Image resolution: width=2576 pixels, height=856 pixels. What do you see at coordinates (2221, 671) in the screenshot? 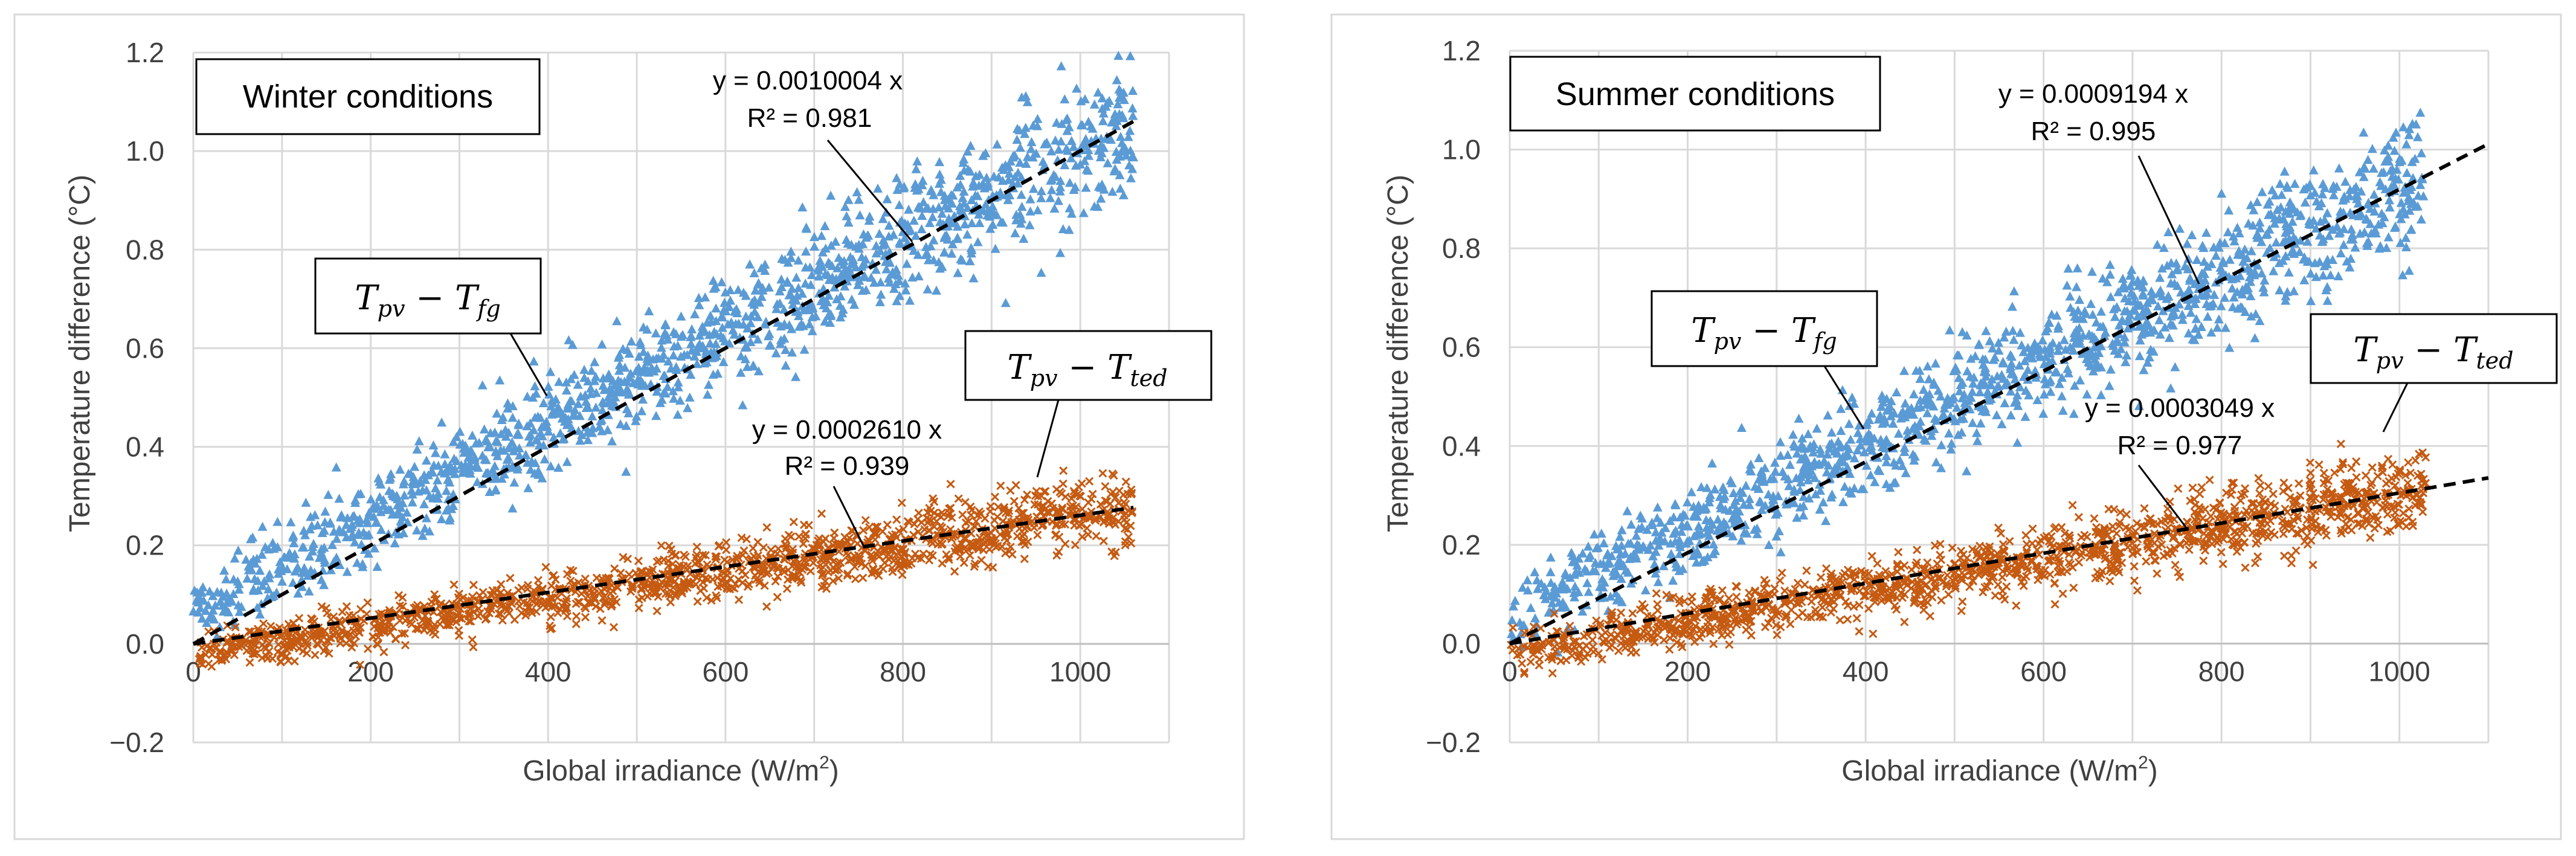
I see `x-tick-label: 800` at bounding box center [2221, 671].